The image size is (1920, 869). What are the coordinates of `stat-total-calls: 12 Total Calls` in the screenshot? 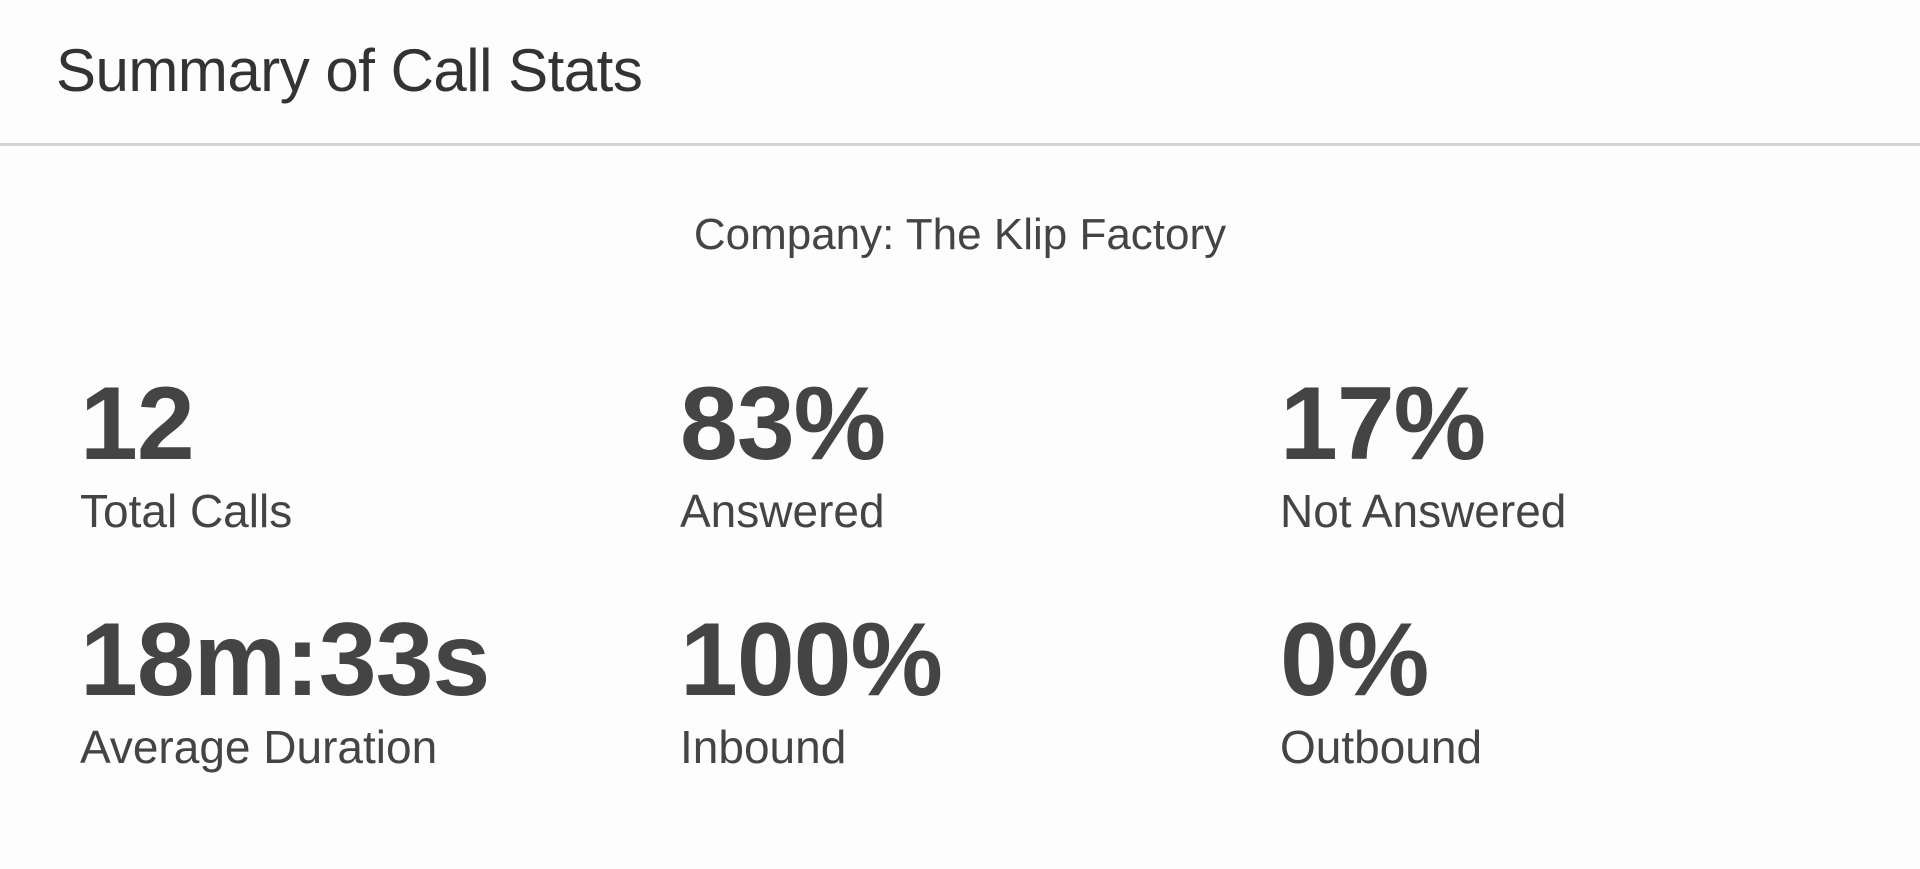 It's located at (186, 454).